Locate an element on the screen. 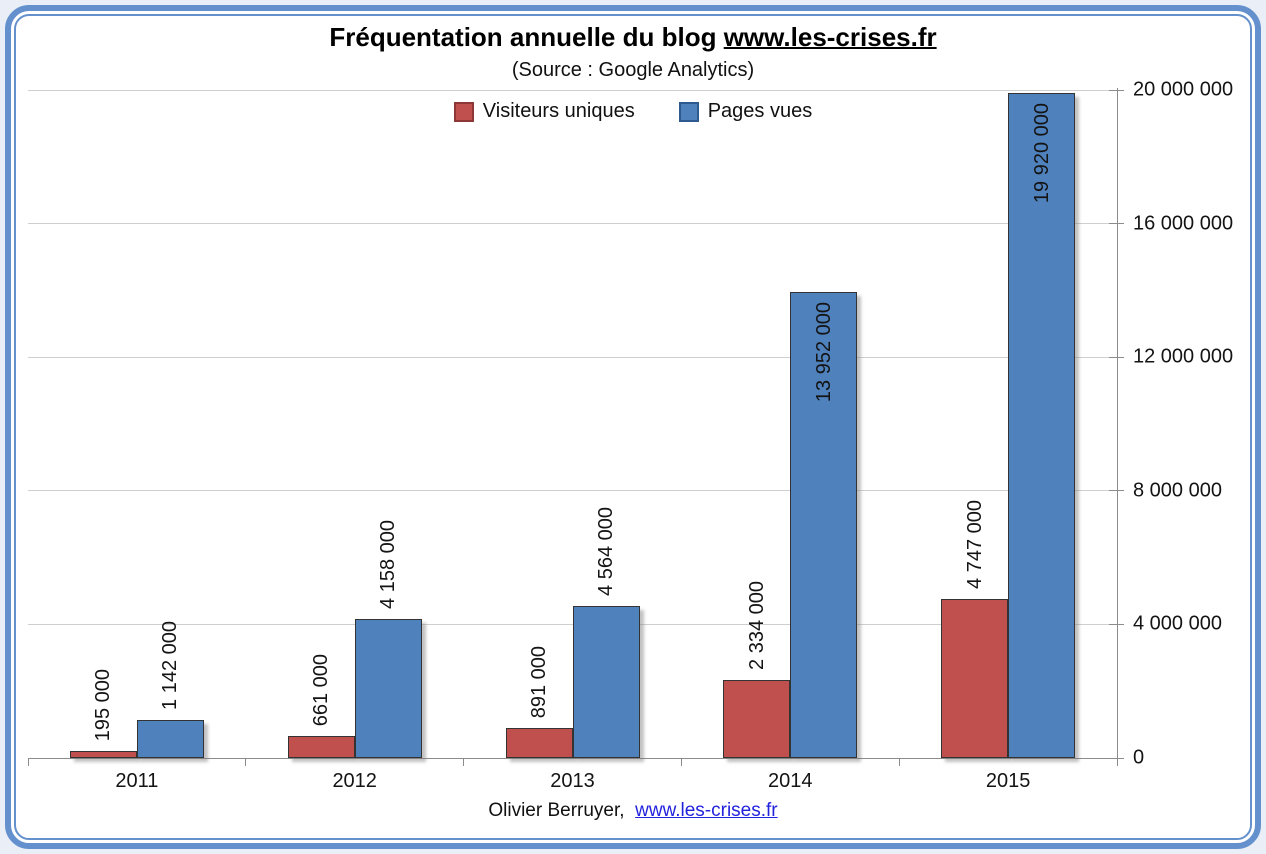  x-axis-category-label: 2014 is located at coordinates (790, 781).